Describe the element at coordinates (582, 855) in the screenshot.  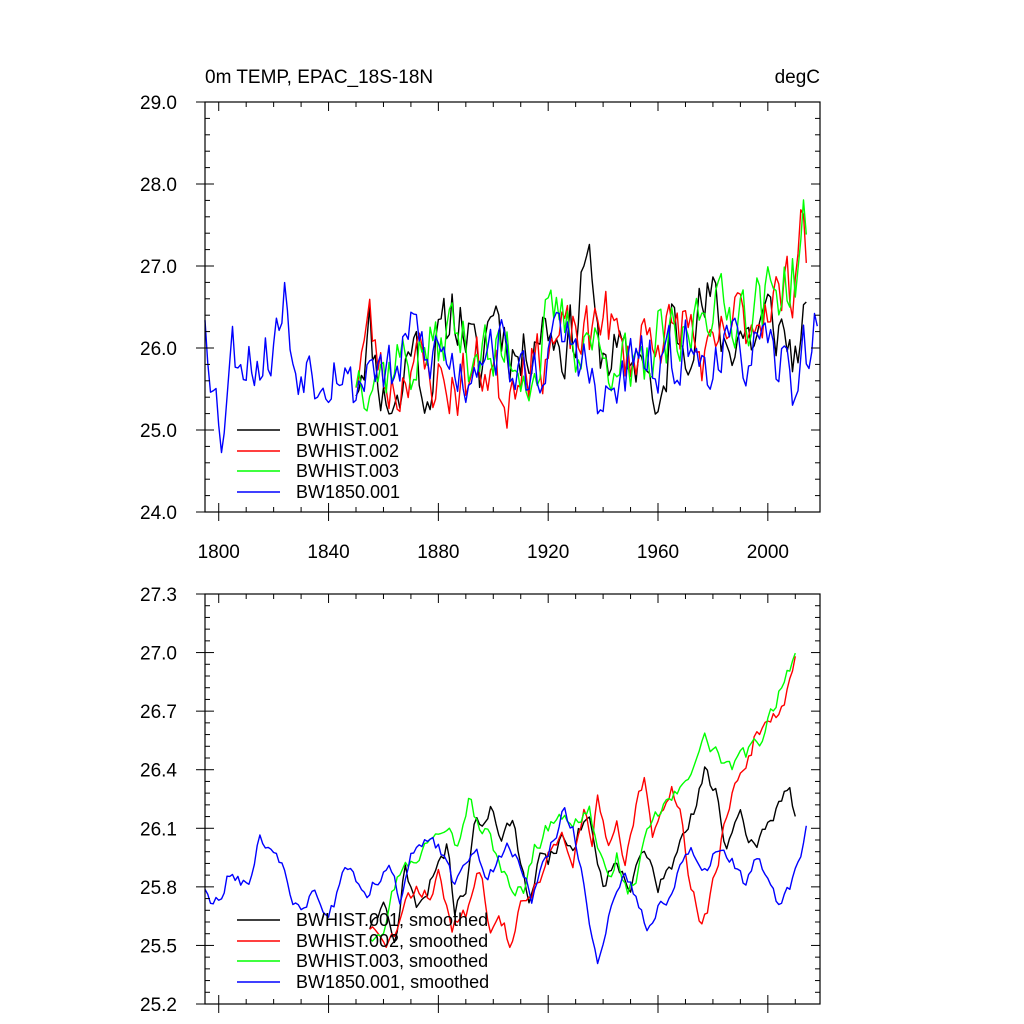
I see `series-line-bwhist-001-smoothed` at that location.